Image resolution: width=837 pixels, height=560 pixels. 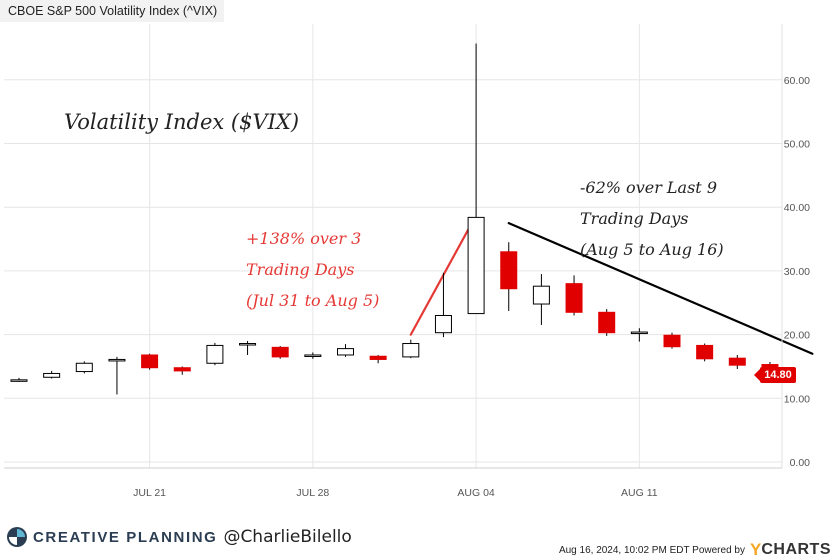 What do you see at coordinates (639, 493) in the screenshot?
I see `x-tick-label: AUG 11` at bounding box center [639, 493].